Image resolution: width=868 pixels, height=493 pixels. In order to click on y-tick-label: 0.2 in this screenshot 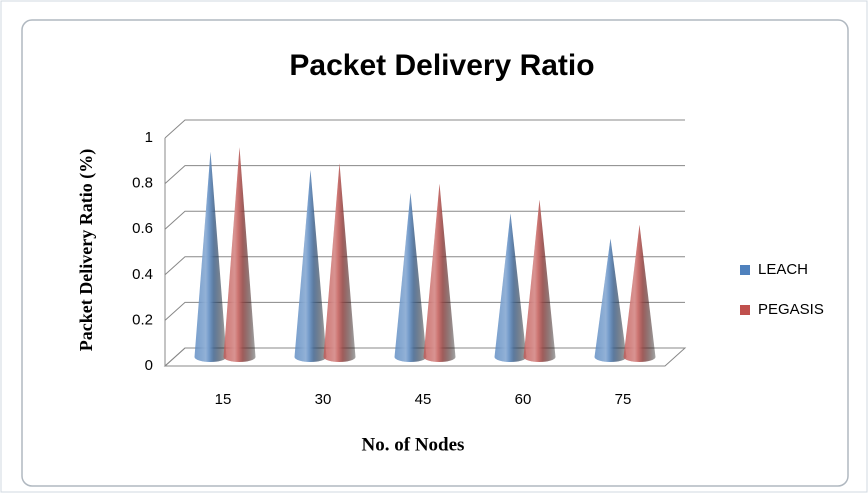, I will do `click(142, 319)`.